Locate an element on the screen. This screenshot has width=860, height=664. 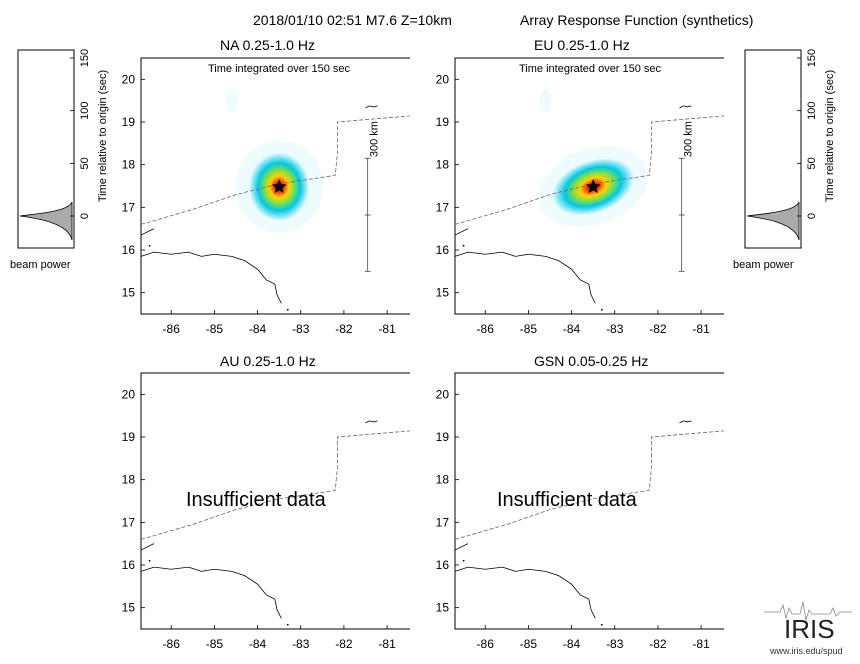
panel-au-status: Insufficient data is located at coordinates (256, 500).